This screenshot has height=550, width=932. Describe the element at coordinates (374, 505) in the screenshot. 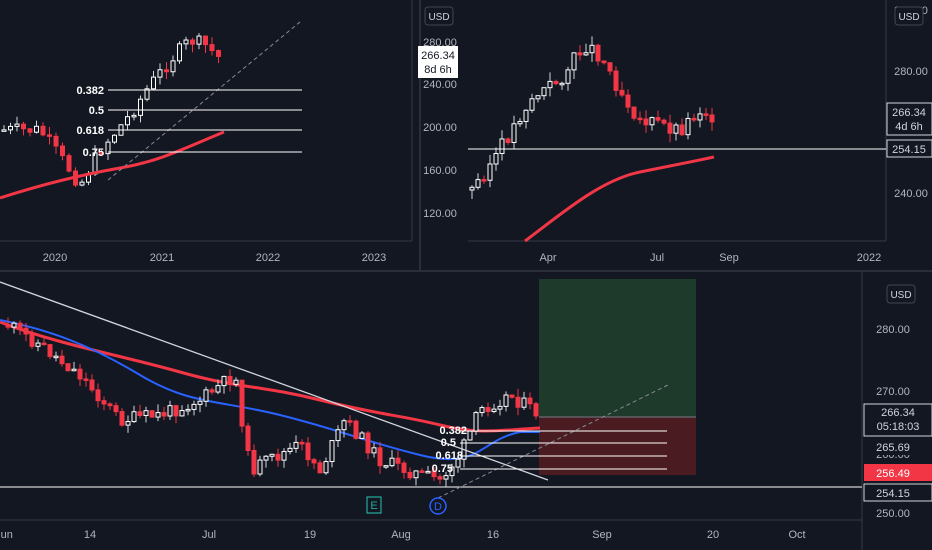

I see `earnings-marker: E` at that location.